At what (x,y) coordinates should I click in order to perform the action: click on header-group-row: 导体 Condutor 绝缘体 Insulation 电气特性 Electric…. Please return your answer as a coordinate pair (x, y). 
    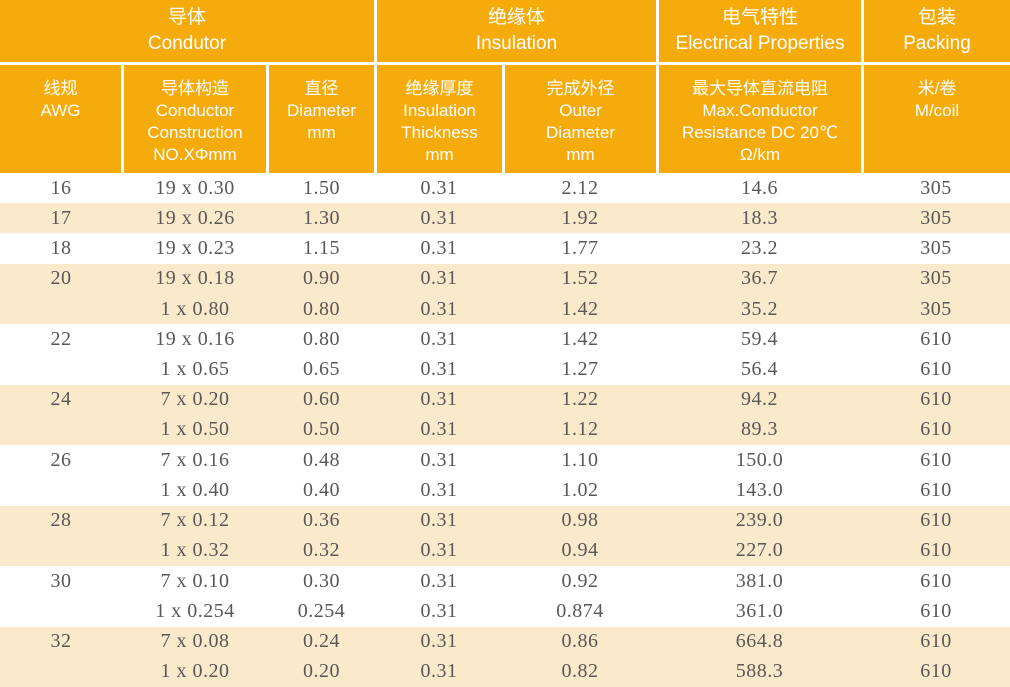
    Looking at the image, I should click on (505, 31).